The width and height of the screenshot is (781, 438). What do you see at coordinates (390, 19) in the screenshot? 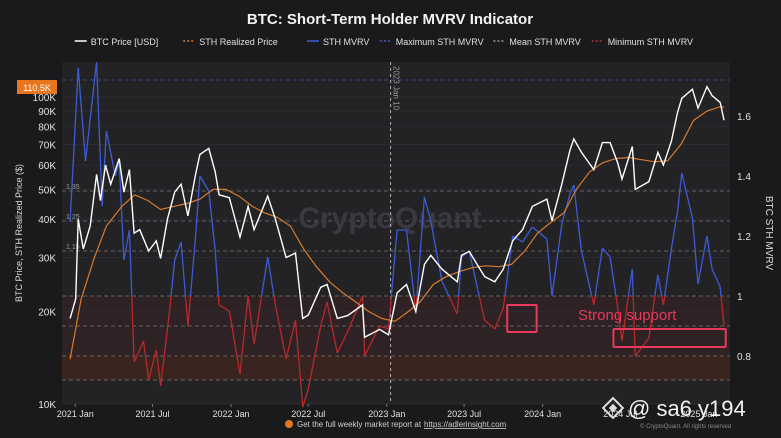
I see `chart-title: BTC: Short-Term Holder MVRV Indicator` at bounding box center [390, 19].